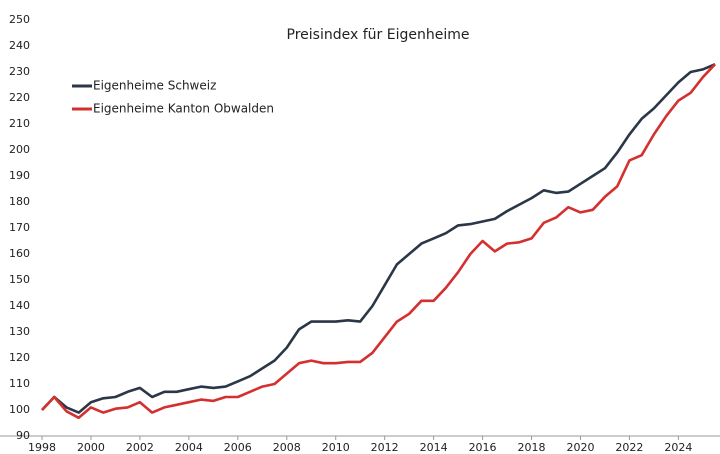 The width and height of the screenshot is (720, 454). Describe the element at coordinates (19, 357) in the screenshot. I see `y-tick-label: 120` at that location.